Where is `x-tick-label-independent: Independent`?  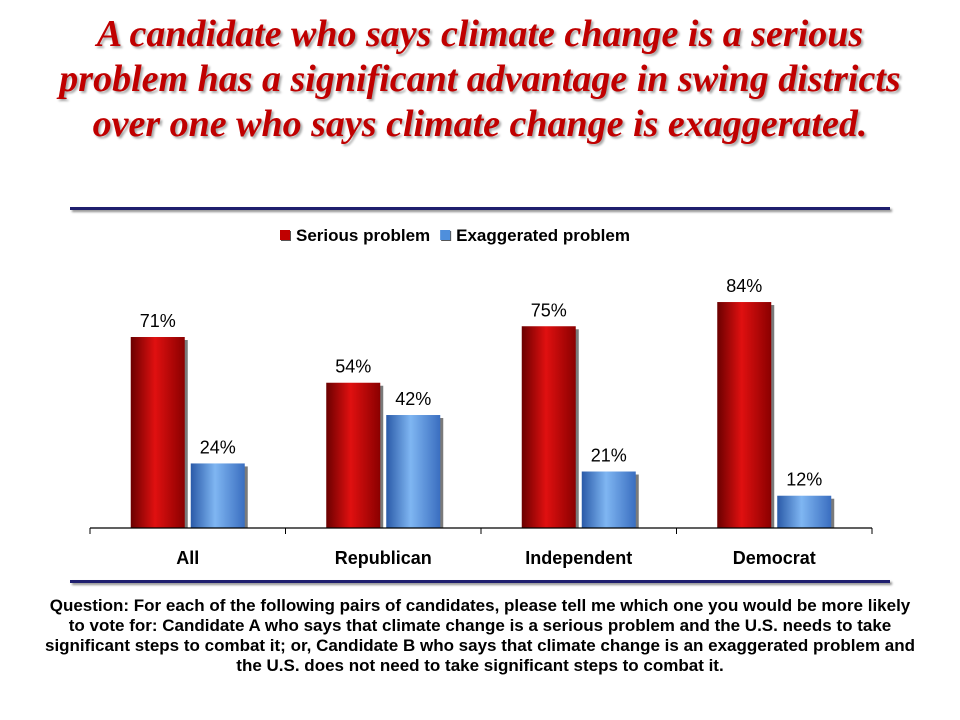 x-tick-label-independent: Independent is located at coordinates (578, 558).